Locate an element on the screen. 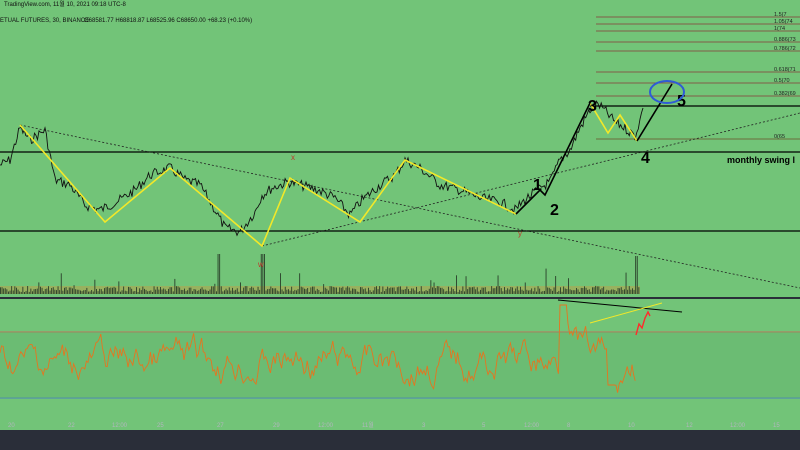 This screenshot has height=450, width=800. wave-label-3: 3 is located at coordinates (592, 106).